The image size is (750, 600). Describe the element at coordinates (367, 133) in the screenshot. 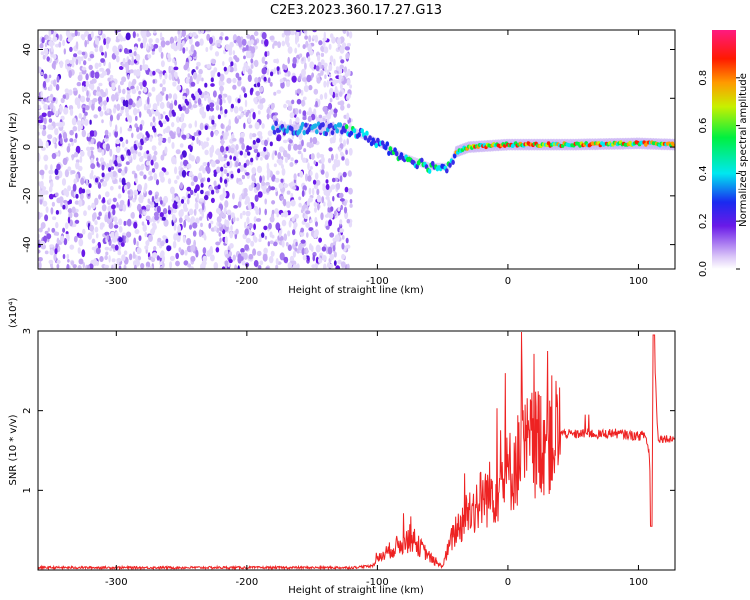

I see `signal-point` at that location.